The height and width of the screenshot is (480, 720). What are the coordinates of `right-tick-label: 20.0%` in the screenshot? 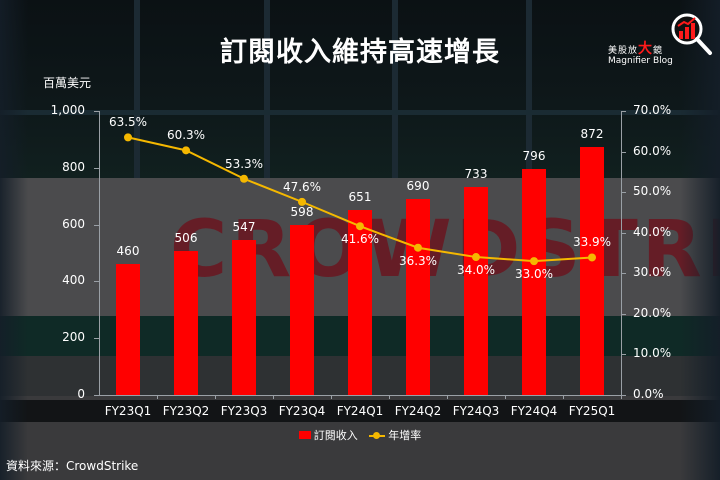 It's located at (652, 312).